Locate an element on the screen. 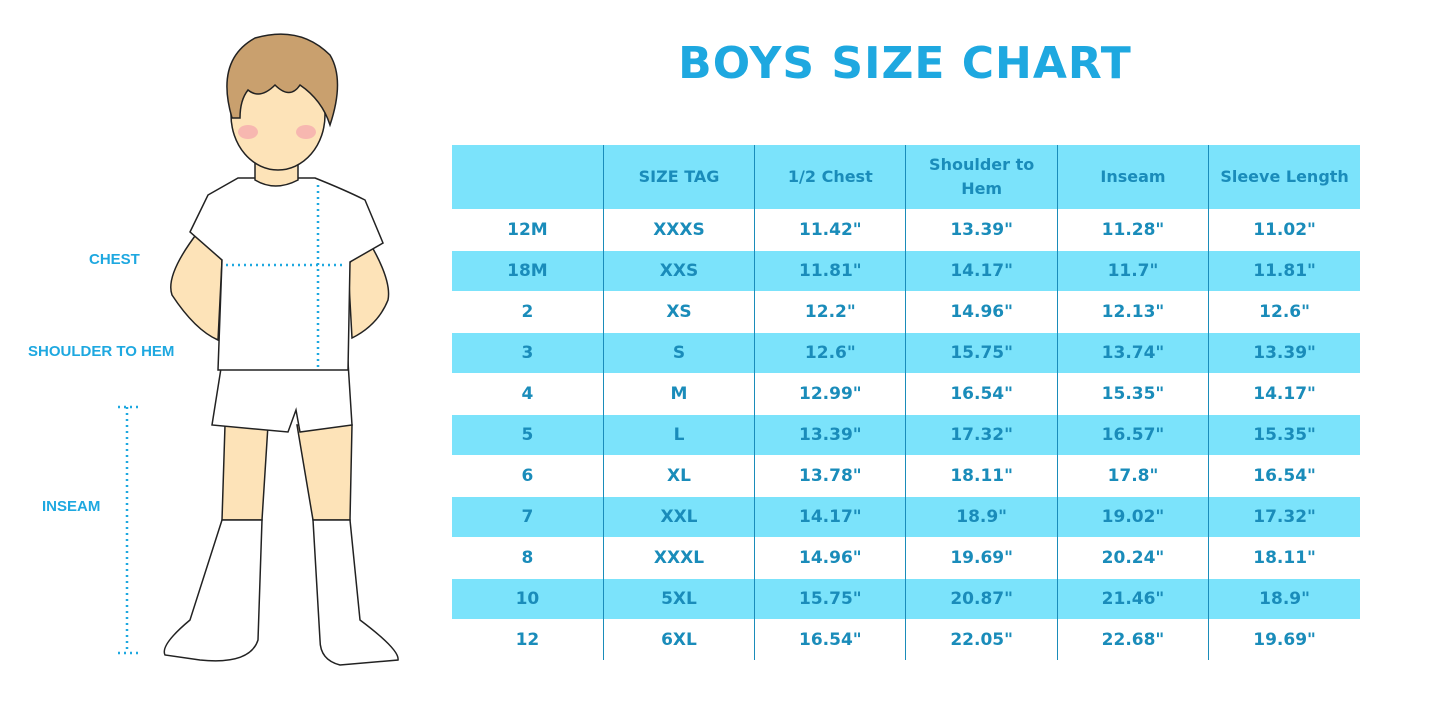  table-cell: XXS is located at coordinates (678, 271).